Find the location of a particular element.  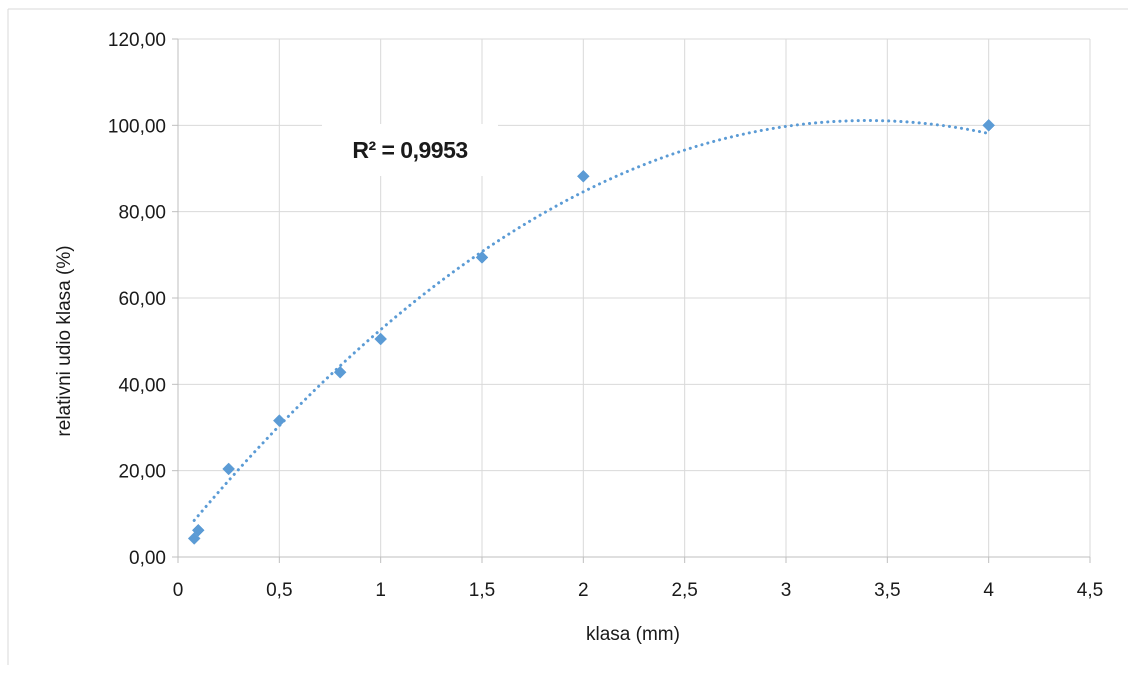

r-squared-label: R² = 0,9953 is located at coordinates (409, 150).